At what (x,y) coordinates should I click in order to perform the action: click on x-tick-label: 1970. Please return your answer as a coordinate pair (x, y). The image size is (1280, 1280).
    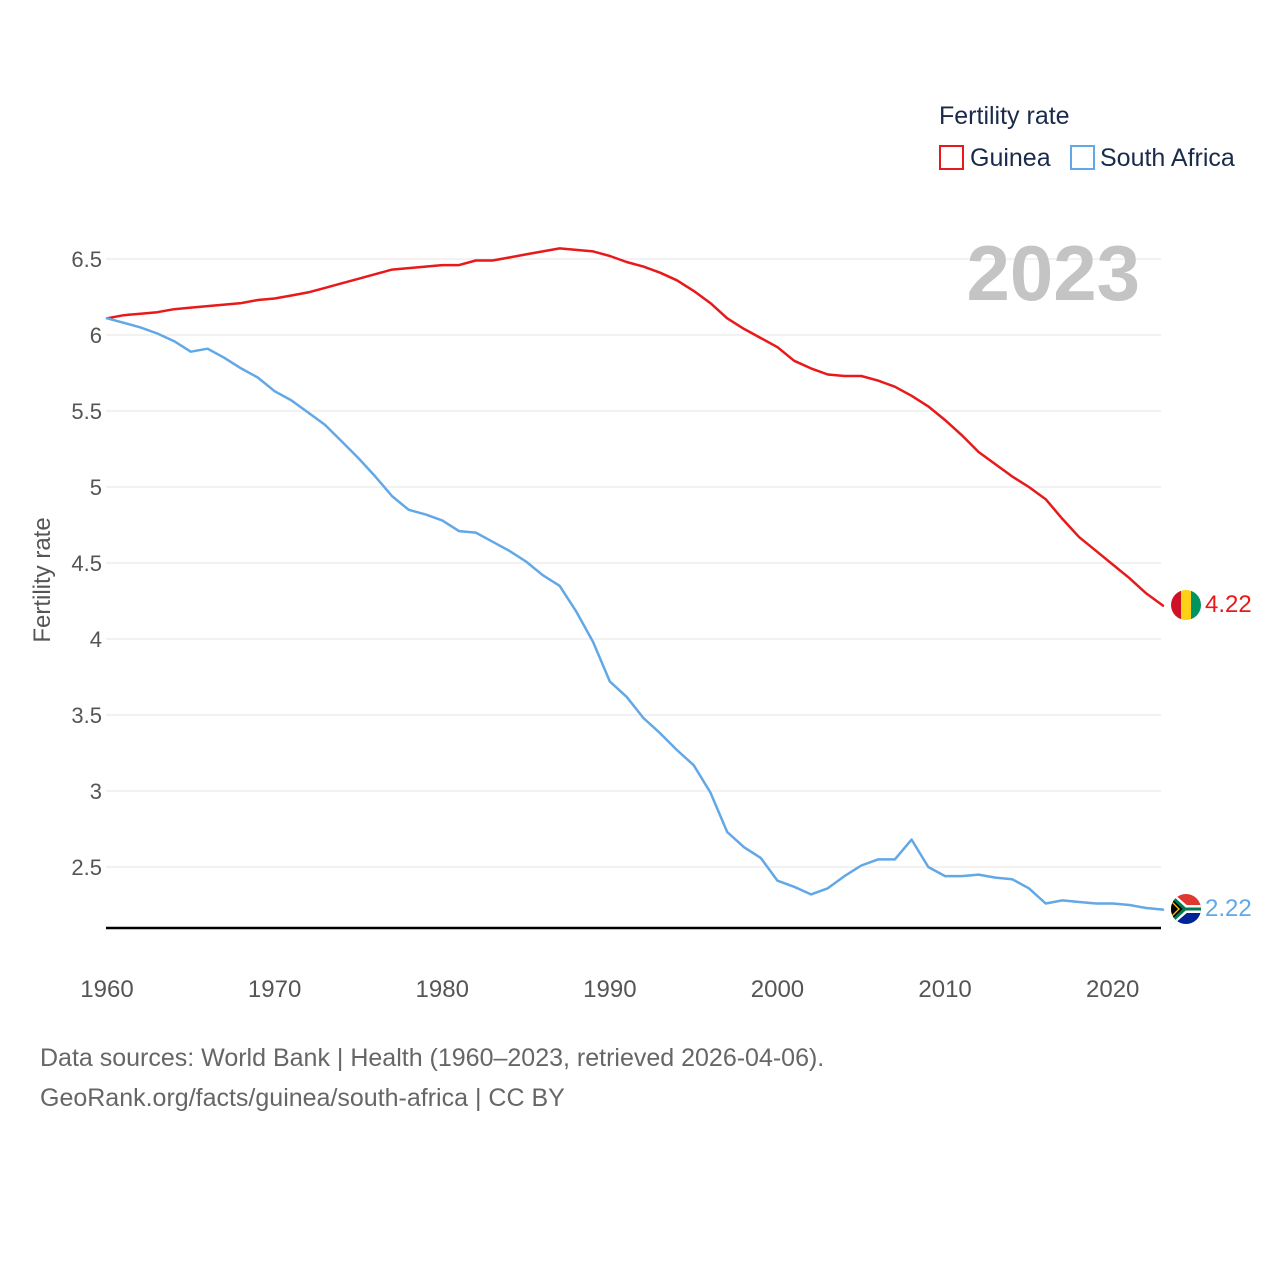
    Looking at the image, I should click on (274, 989).